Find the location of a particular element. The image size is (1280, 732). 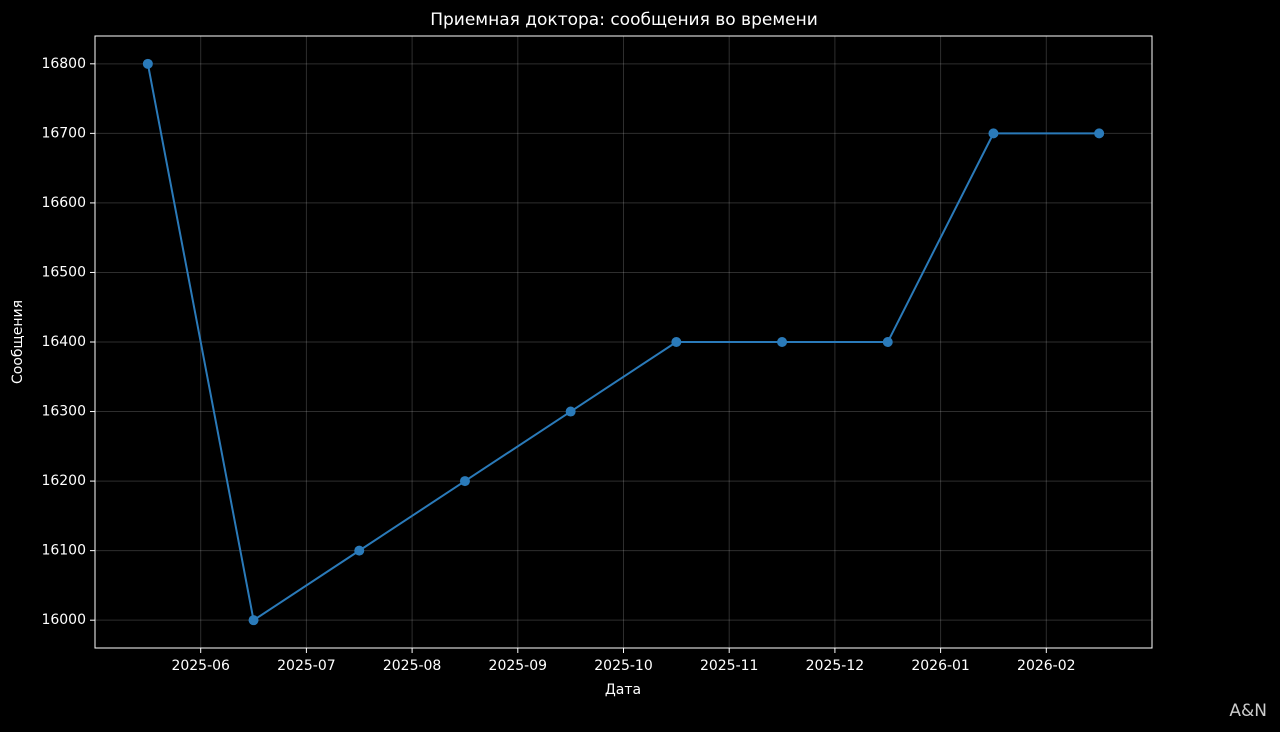

y-tick-label: 16500 is located at coordinates (63, 272).